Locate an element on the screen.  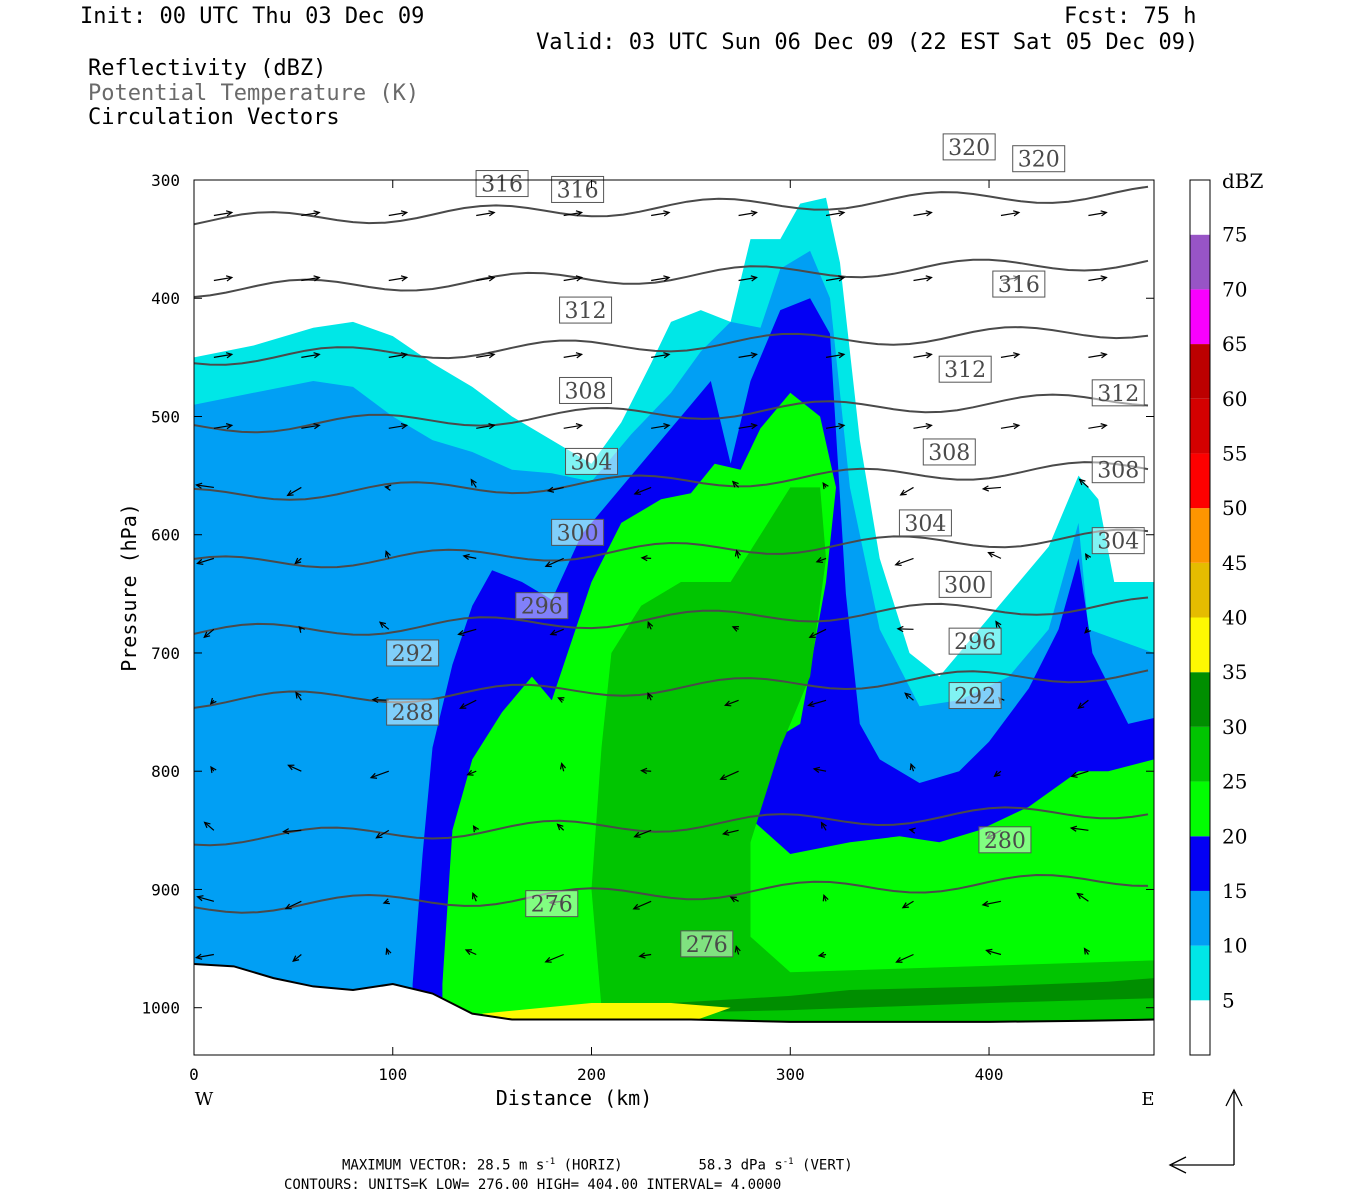
colorbar-tick-label: 25 is located at coordinates (1234, 782).